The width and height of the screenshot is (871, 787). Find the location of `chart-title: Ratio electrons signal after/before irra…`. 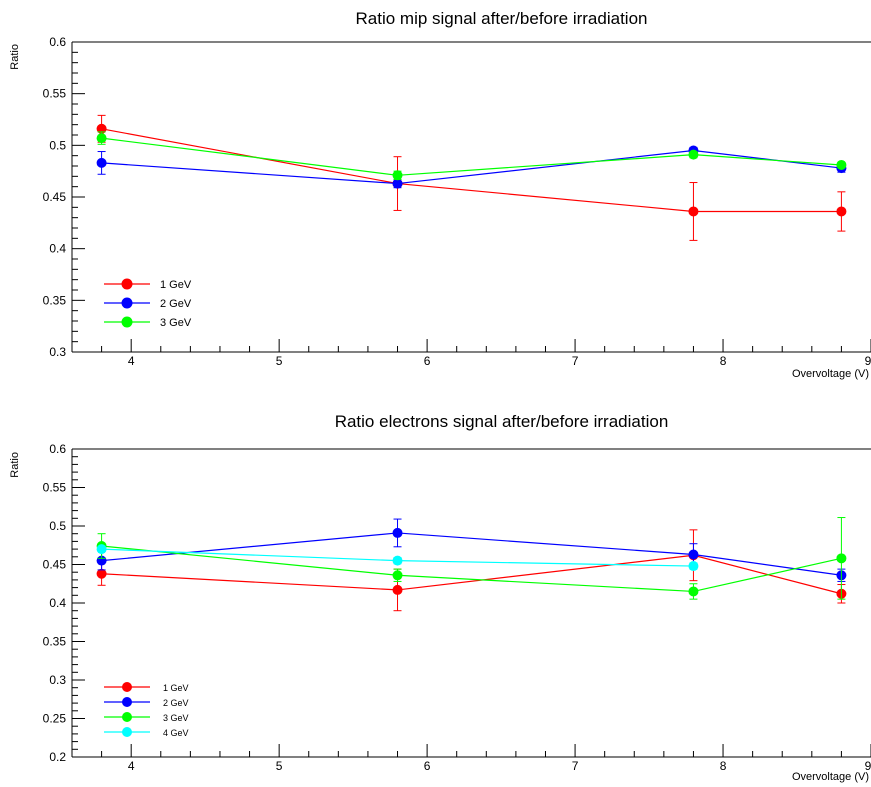

chart-title: Ratio electrons signal after/before irra… is located at coordinates (502, 421).